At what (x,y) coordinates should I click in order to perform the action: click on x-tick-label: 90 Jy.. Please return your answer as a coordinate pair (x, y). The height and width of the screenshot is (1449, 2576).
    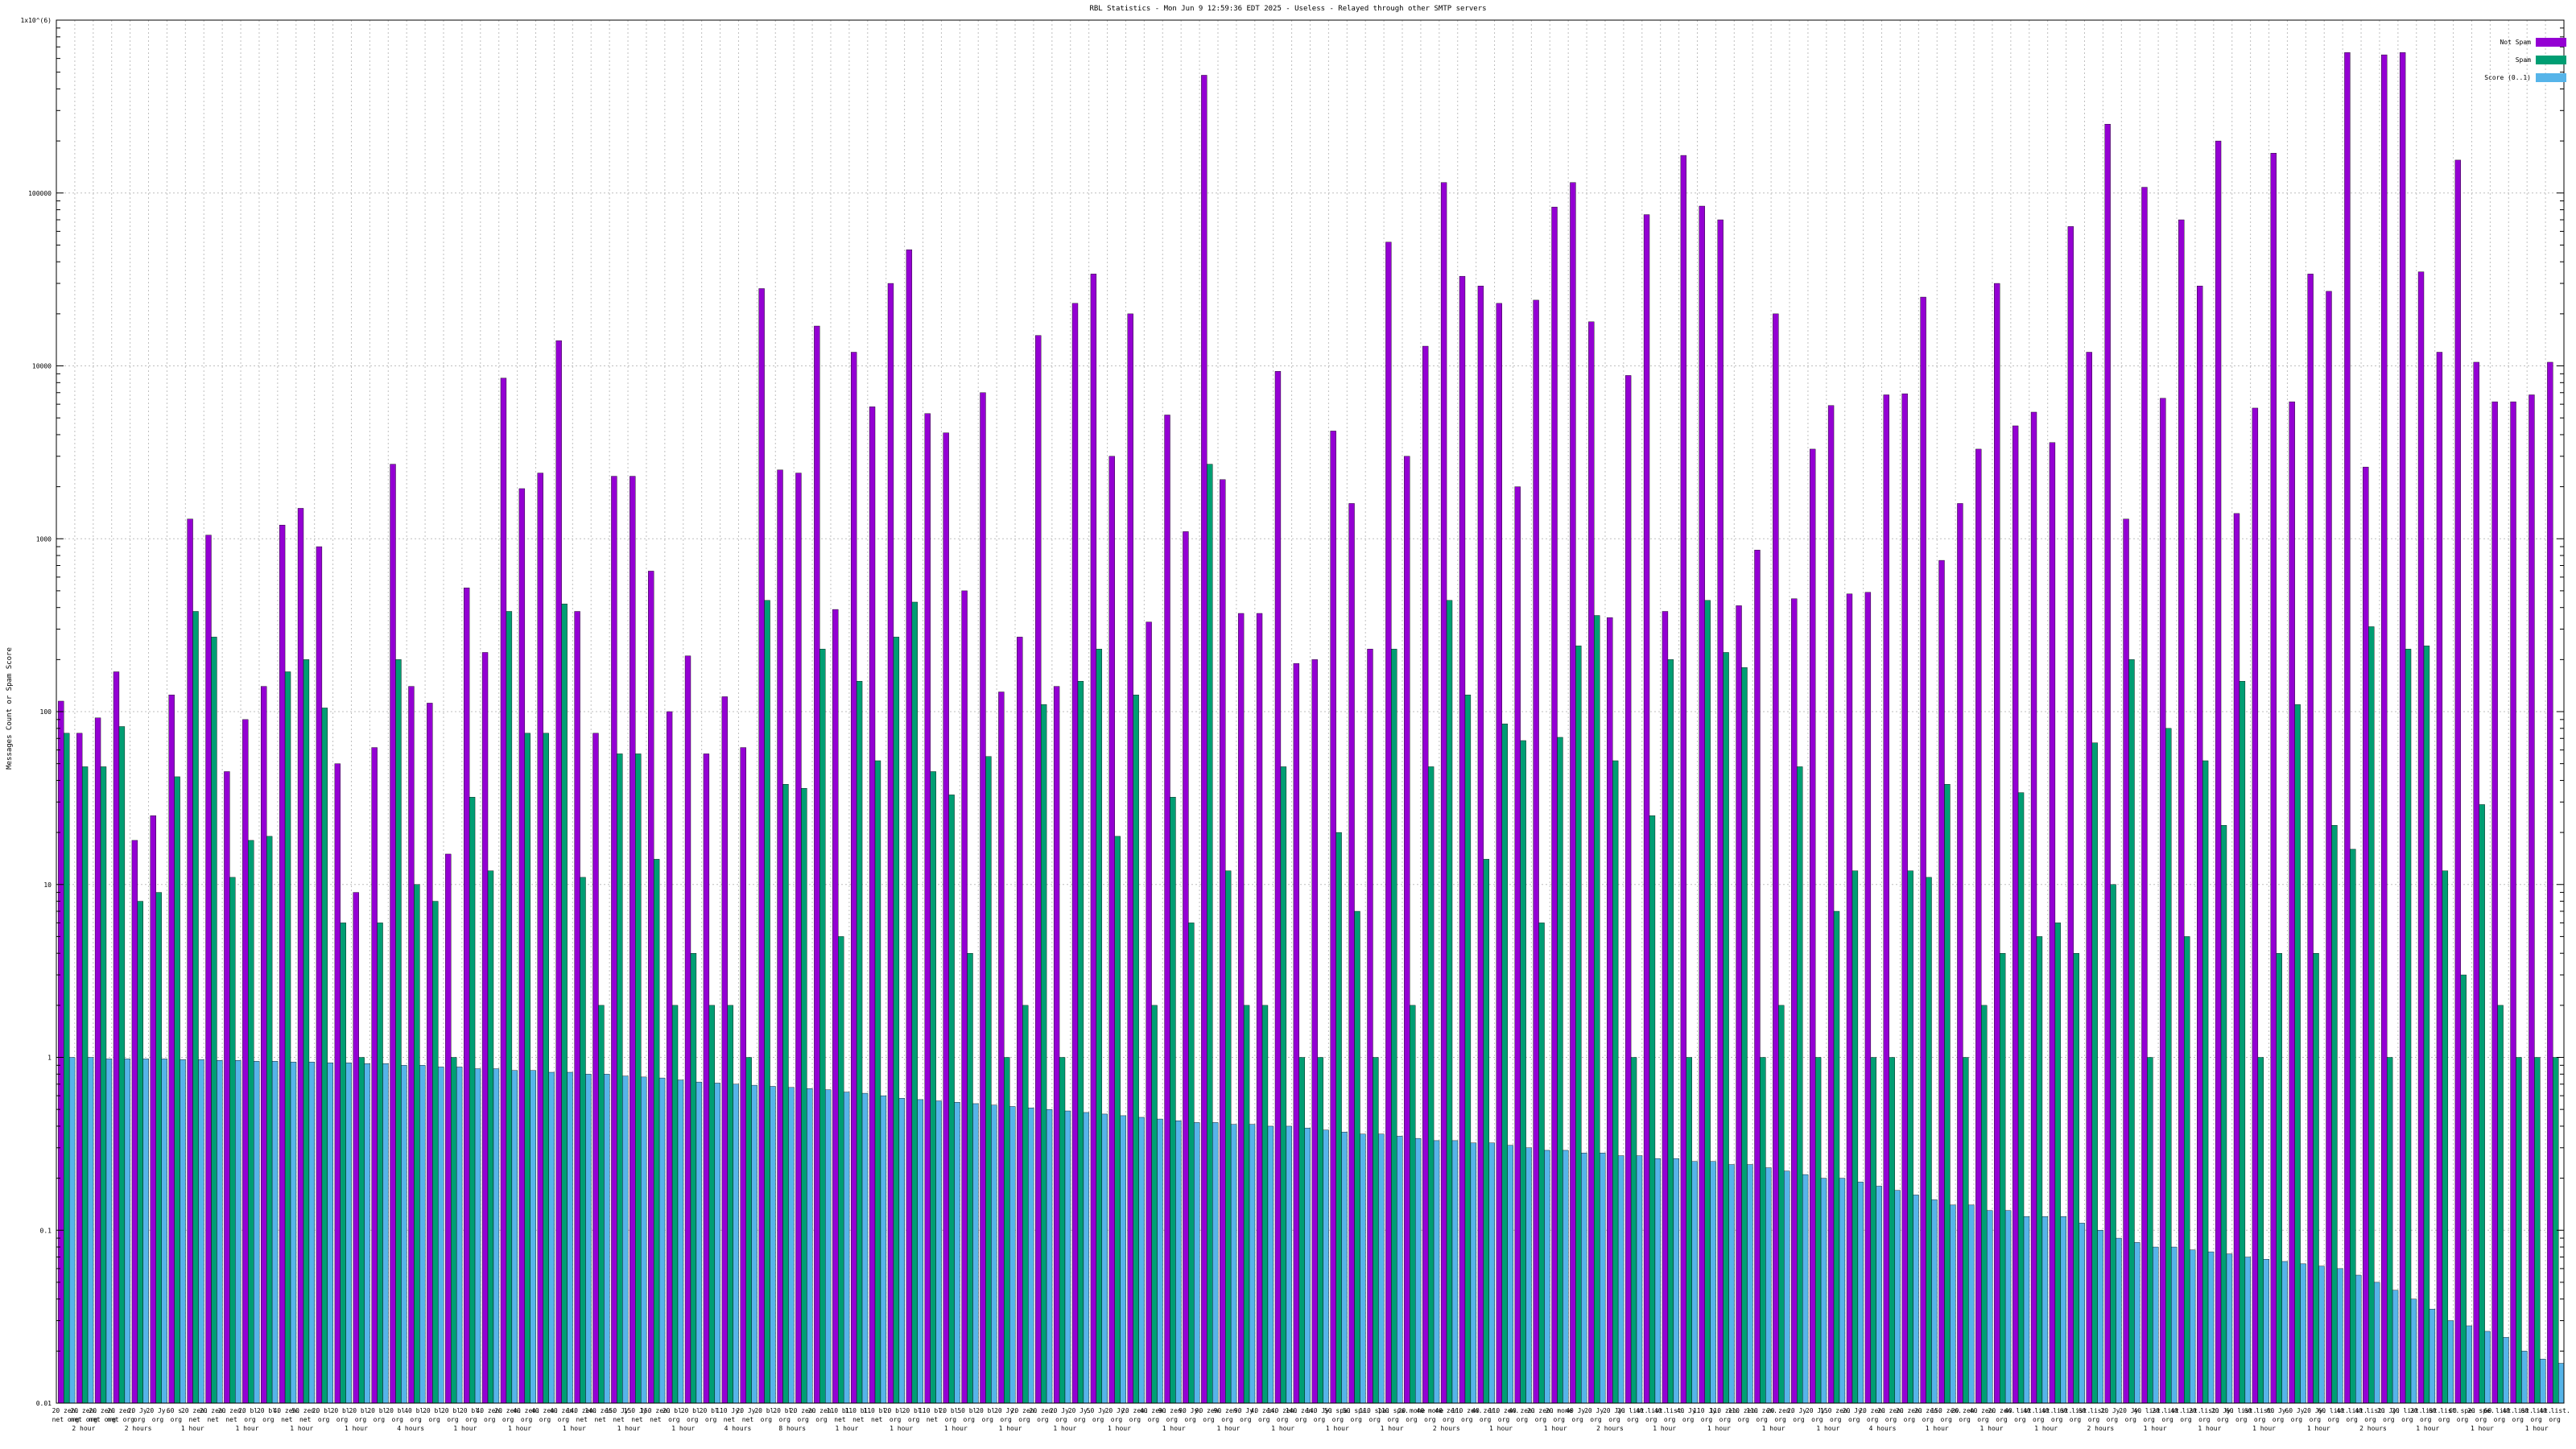
    Looking at the image, I should click on (1245, 1410).